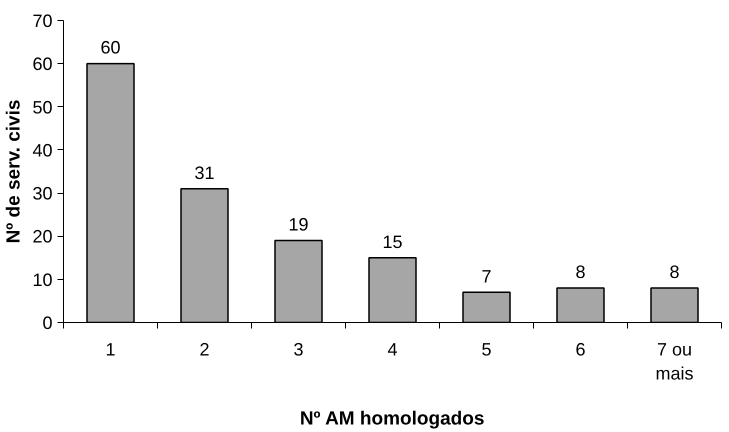 The image size is (729, 432). What do you see at coordinates (42, 21) in the screenshot?
I see `y-tick-label: 70` at bounding box center [42, 21].